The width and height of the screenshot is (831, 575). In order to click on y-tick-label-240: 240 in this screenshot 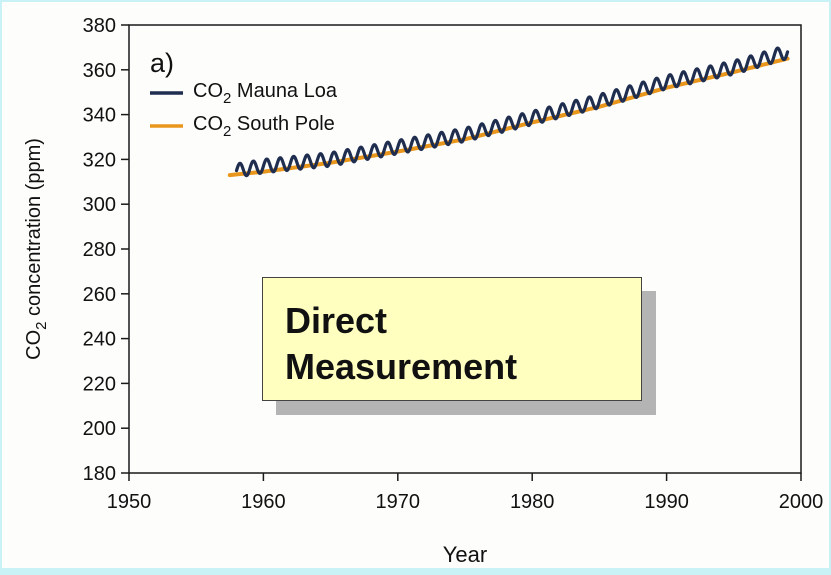, I will do `click(99, 340)`.